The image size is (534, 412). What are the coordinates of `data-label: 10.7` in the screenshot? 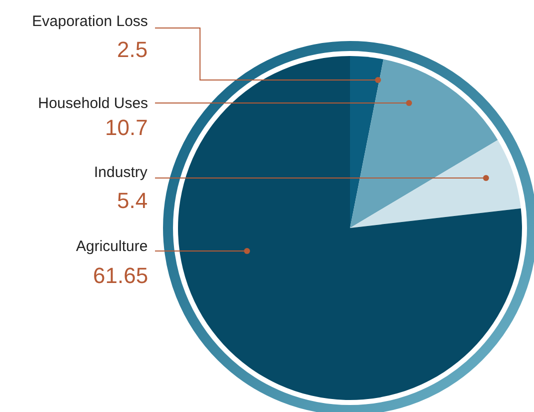 It's located at (126, 127).